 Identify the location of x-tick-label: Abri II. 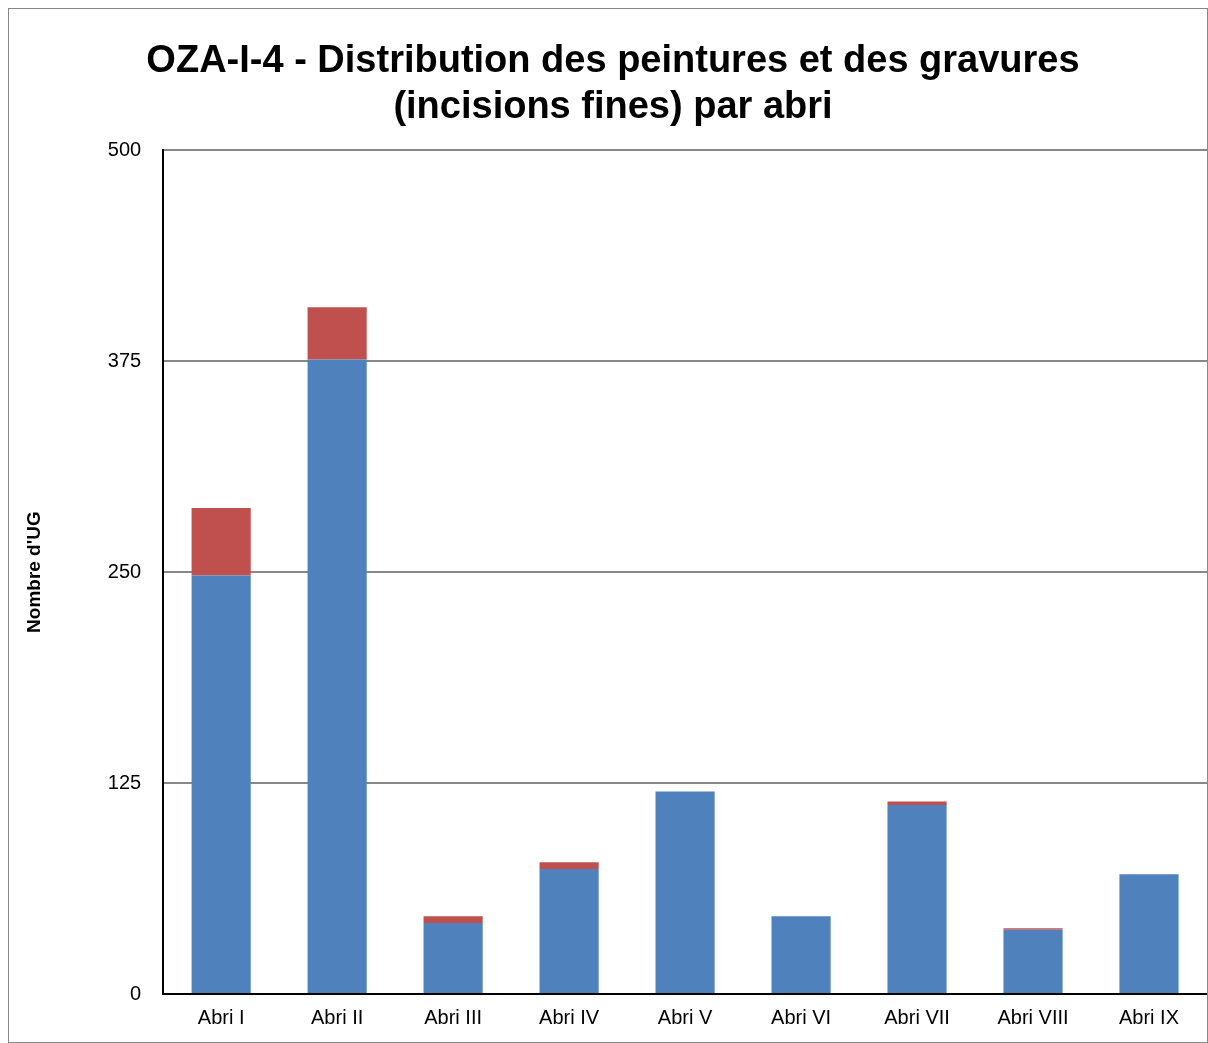
(337, 1016).